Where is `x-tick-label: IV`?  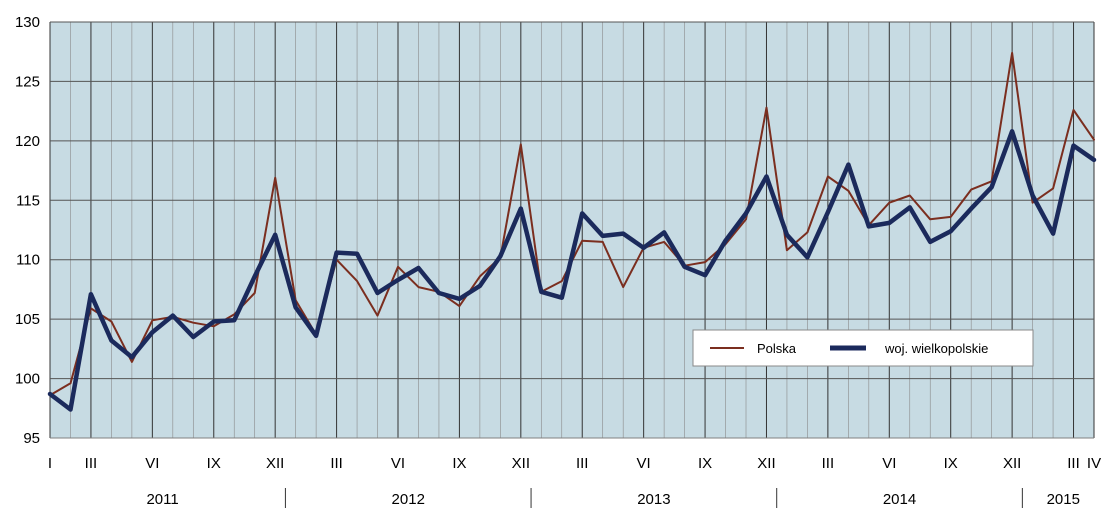
x-tick-label: IV is located at coordinates (1094, 463).